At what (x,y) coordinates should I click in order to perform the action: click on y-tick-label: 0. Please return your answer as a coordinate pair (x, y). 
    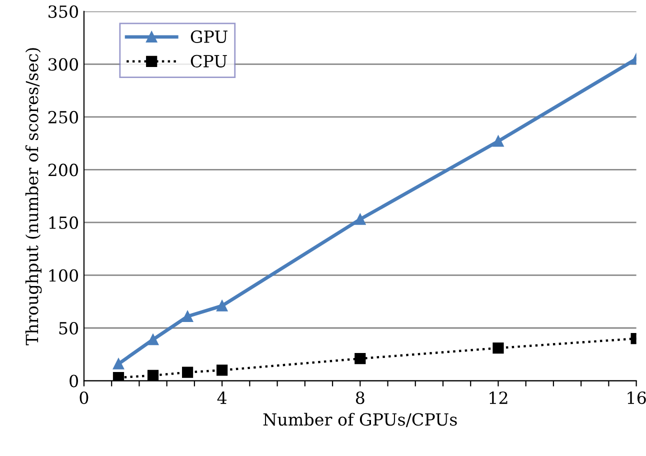
    Looking at the image, I should click on (74, 381).